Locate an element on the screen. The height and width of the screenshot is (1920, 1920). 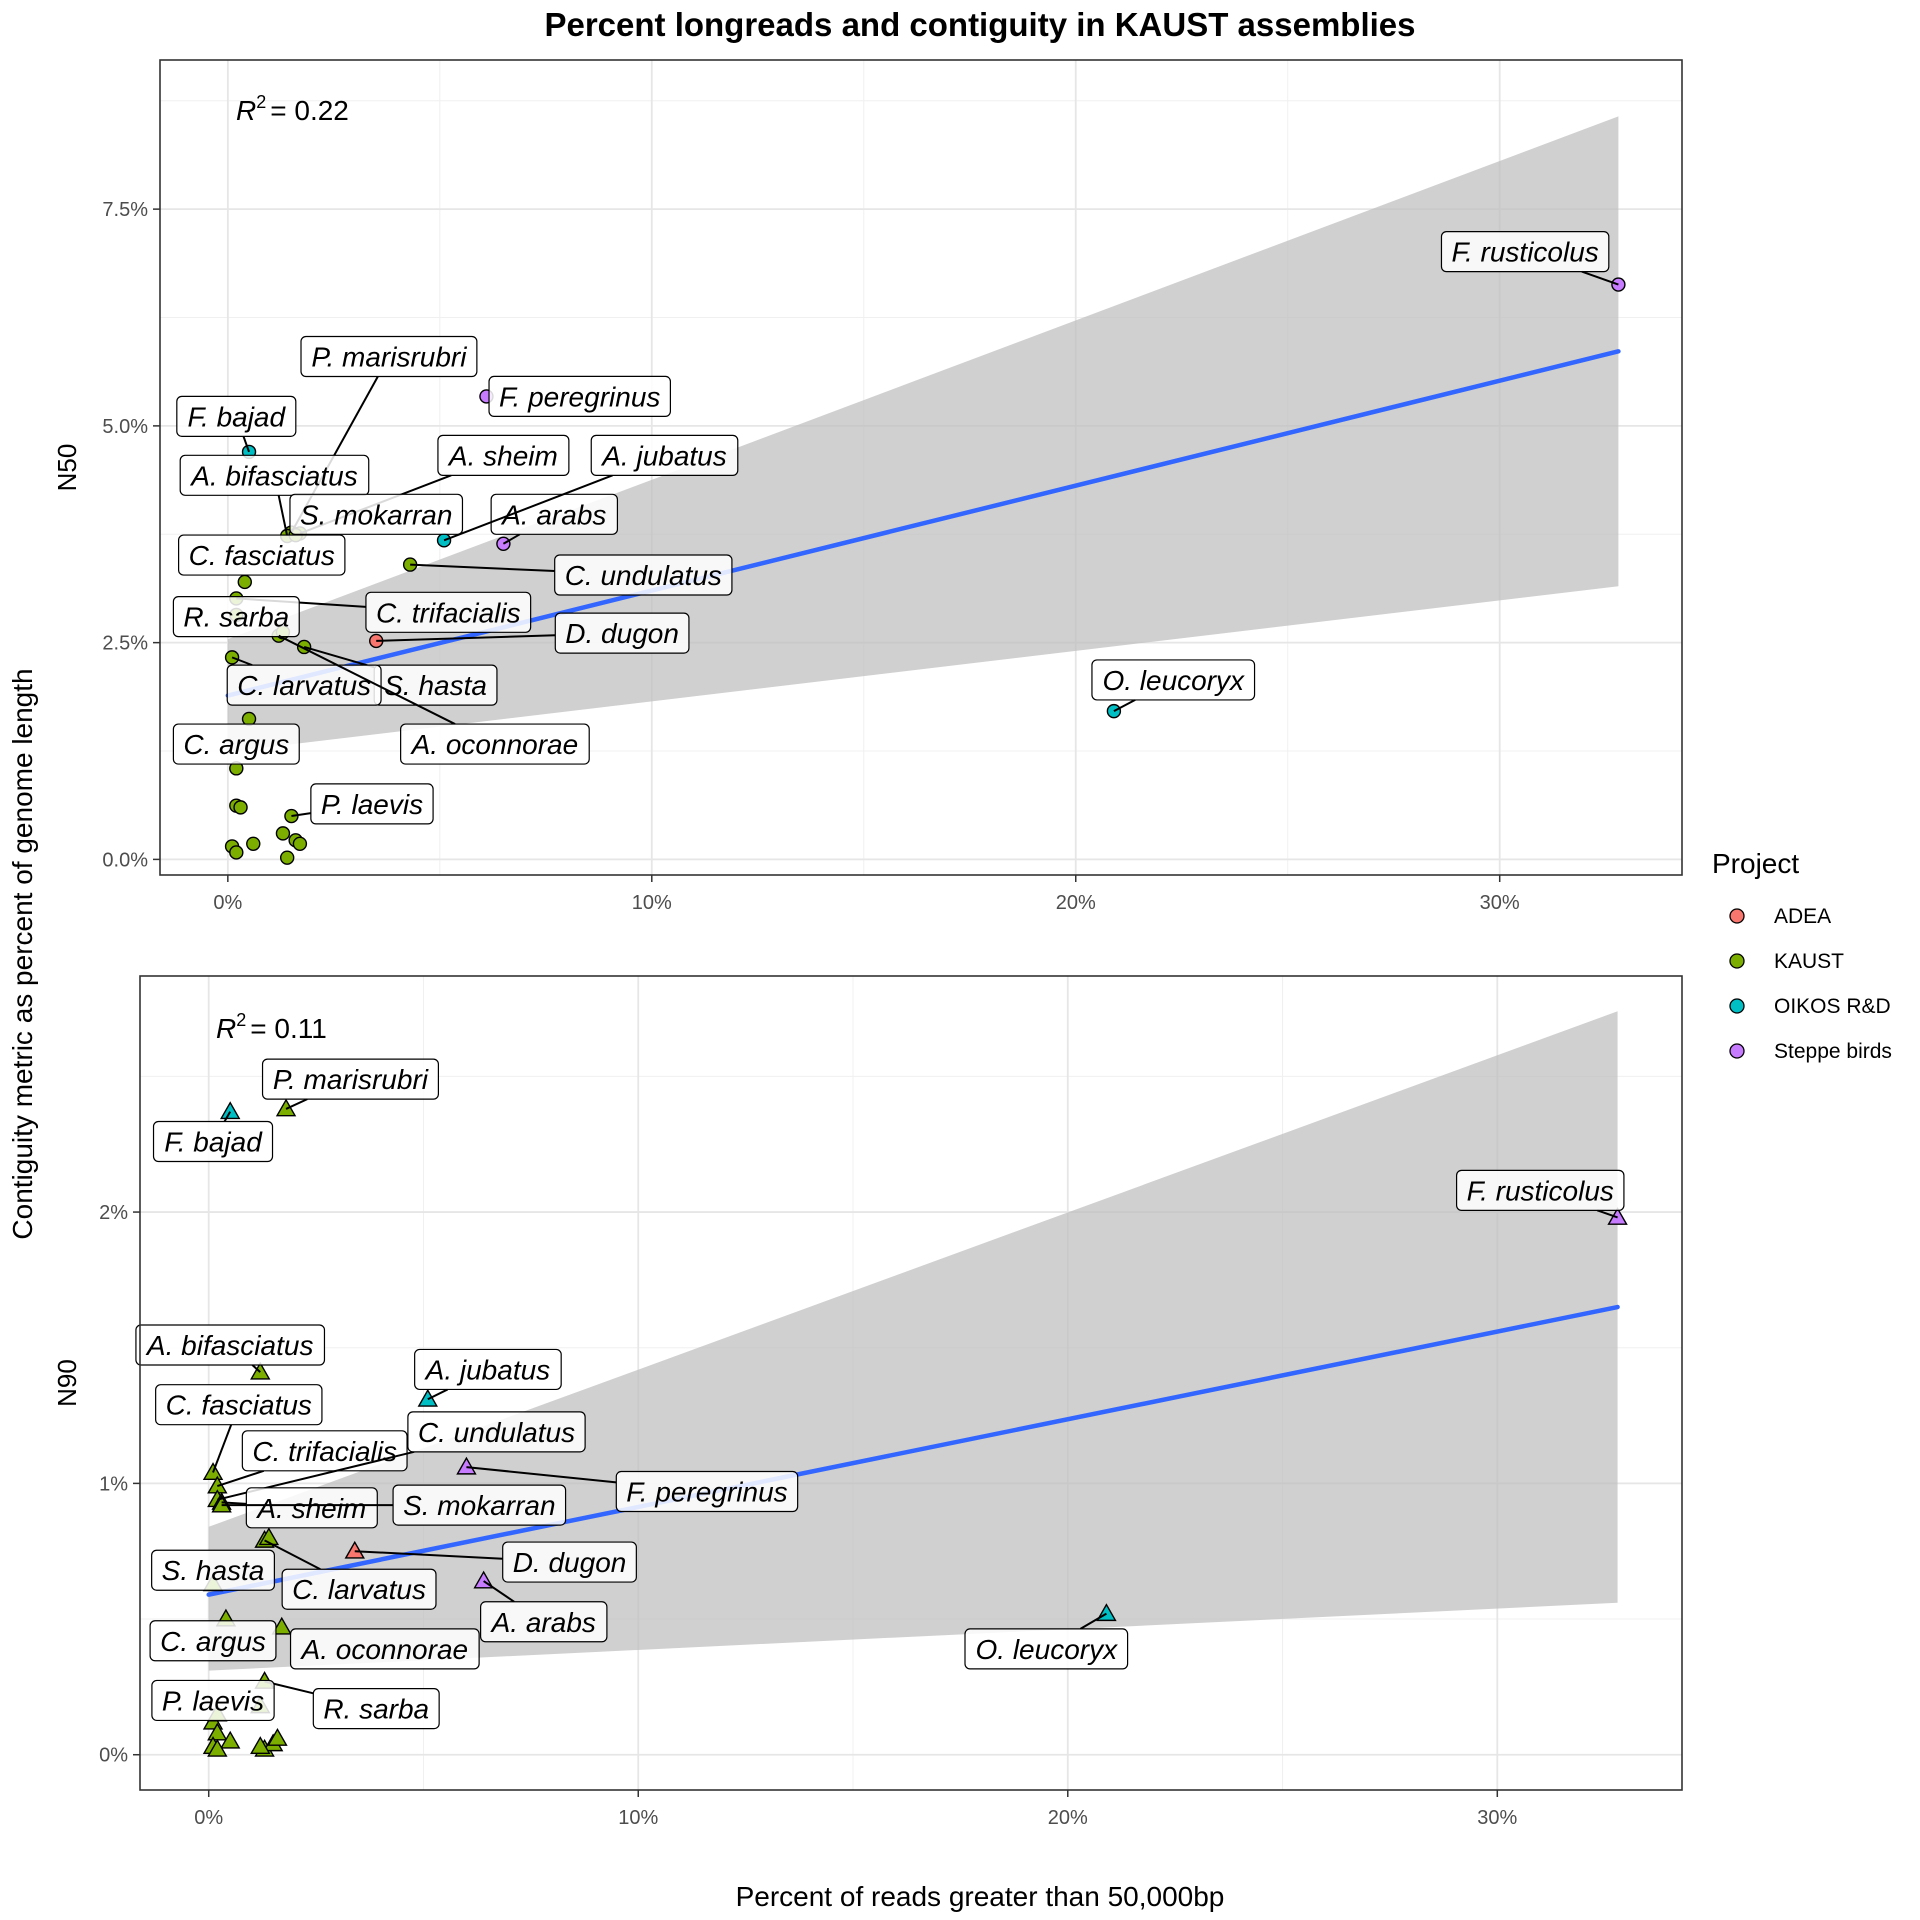
species-label-text: P. laevis is located at coordinates (372, 804).